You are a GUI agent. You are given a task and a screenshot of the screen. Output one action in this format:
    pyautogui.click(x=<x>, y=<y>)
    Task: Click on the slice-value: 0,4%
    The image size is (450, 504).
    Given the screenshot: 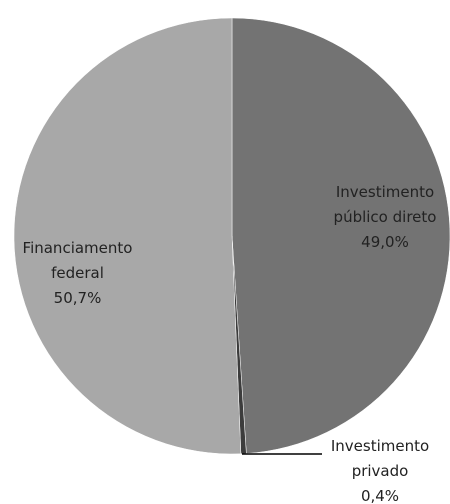 What is the action you would take?
    pyautogui.click(x=380, y=495)
    